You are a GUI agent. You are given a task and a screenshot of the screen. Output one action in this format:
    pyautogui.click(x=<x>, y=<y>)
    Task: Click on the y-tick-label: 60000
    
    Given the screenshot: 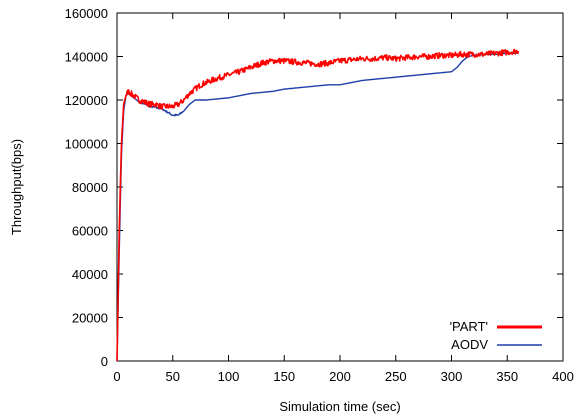 What is the action you would take?
    pyautogui.click(x=90, y=231)
    